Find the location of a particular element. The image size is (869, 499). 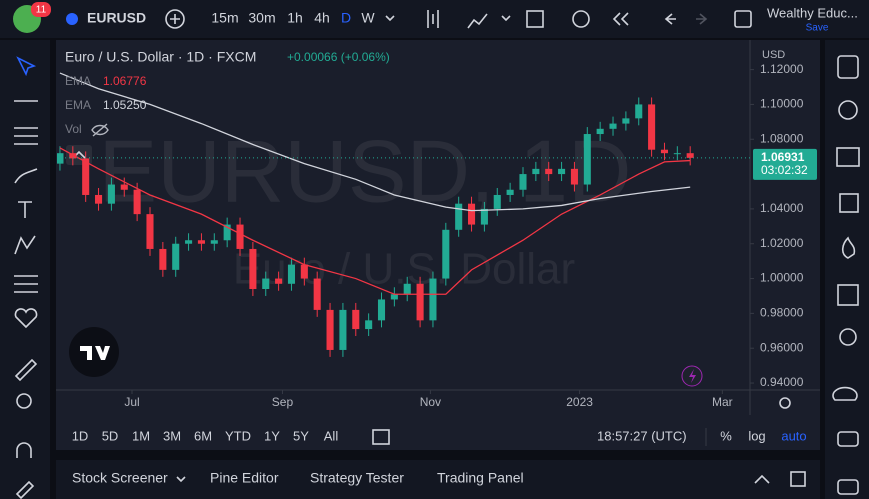

news is located at coordinates (848, 157).